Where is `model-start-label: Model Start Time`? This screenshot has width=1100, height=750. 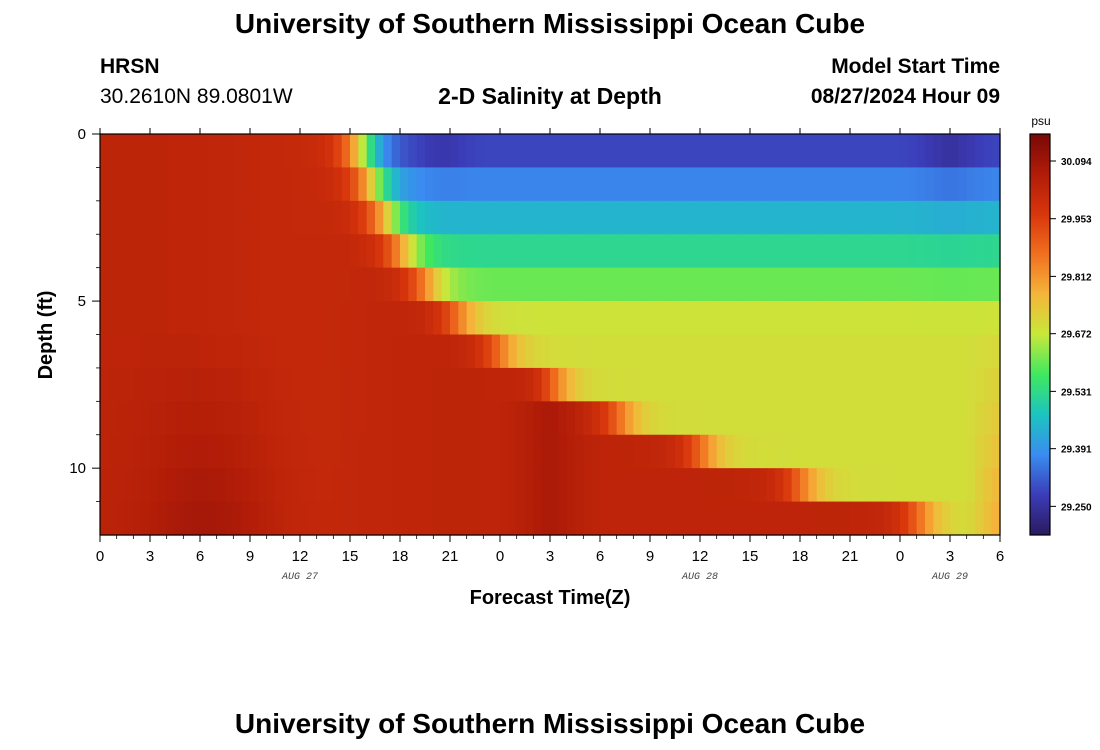
model-start-label: Model Start Time is located at coordinates (915, 66).